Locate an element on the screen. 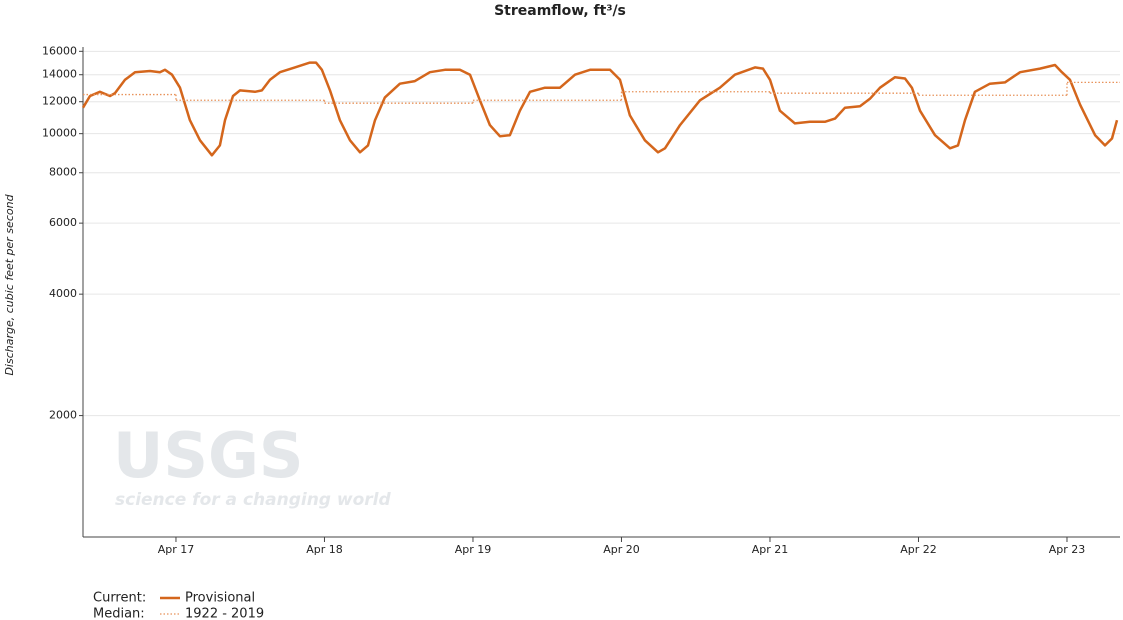 This screenshot has width=1123, height=620. watermark: USGS is located at coordinates (208, 455).